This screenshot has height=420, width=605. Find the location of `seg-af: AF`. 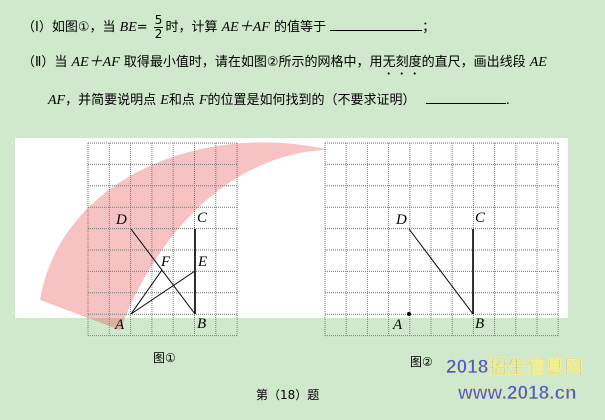

seg-af: AF is located at coordinates (57, 100).